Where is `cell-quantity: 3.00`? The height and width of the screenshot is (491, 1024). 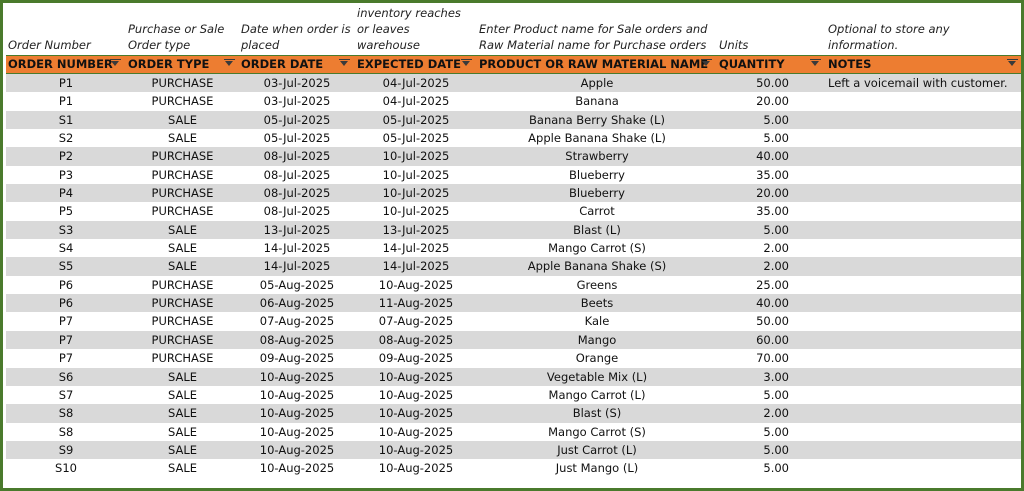 cell-quantity: 3.00 is located at coordinates (776, 376).